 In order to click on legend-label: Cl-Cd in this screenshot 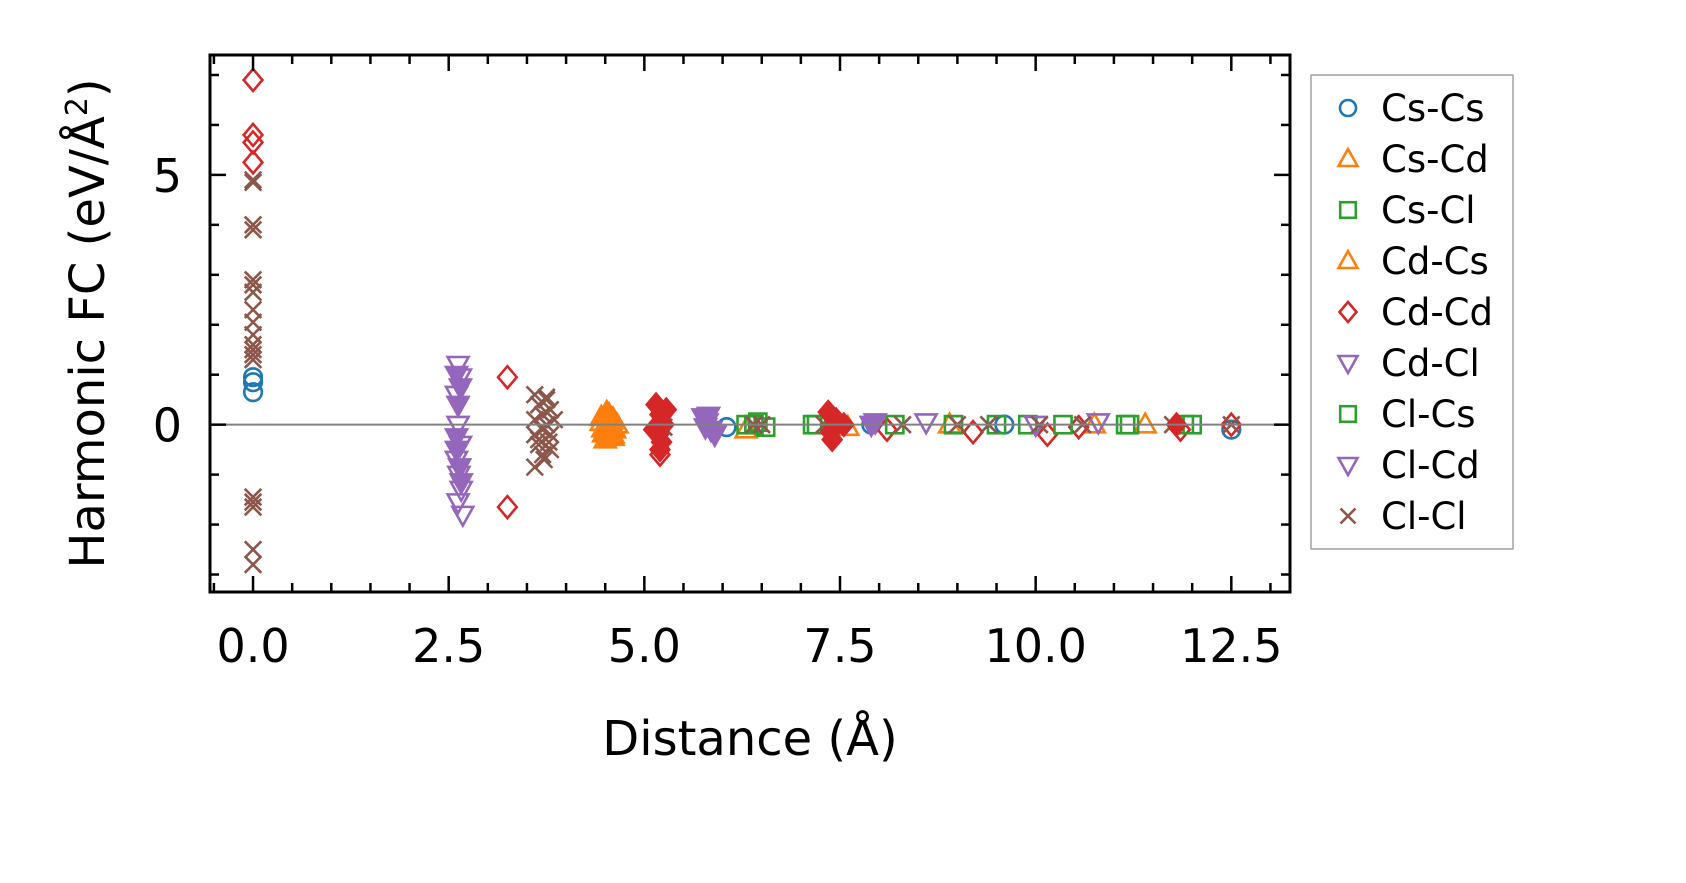, I will do `click(1430, 465)`.